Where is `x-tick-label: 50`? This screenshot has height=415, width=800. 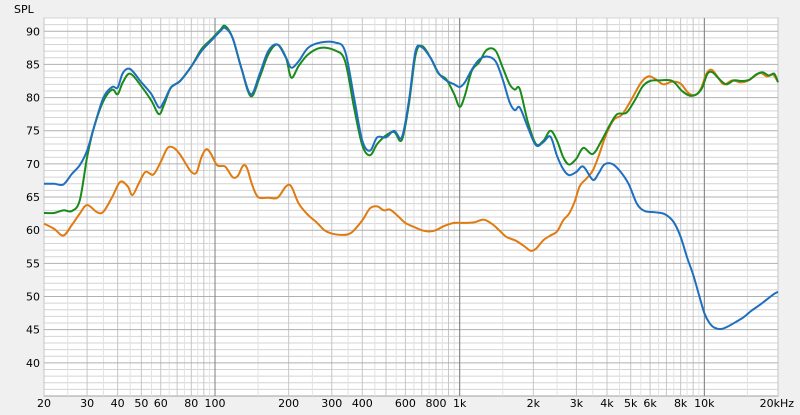 x-tick-label: 50 is located at coordinates (141, 403).